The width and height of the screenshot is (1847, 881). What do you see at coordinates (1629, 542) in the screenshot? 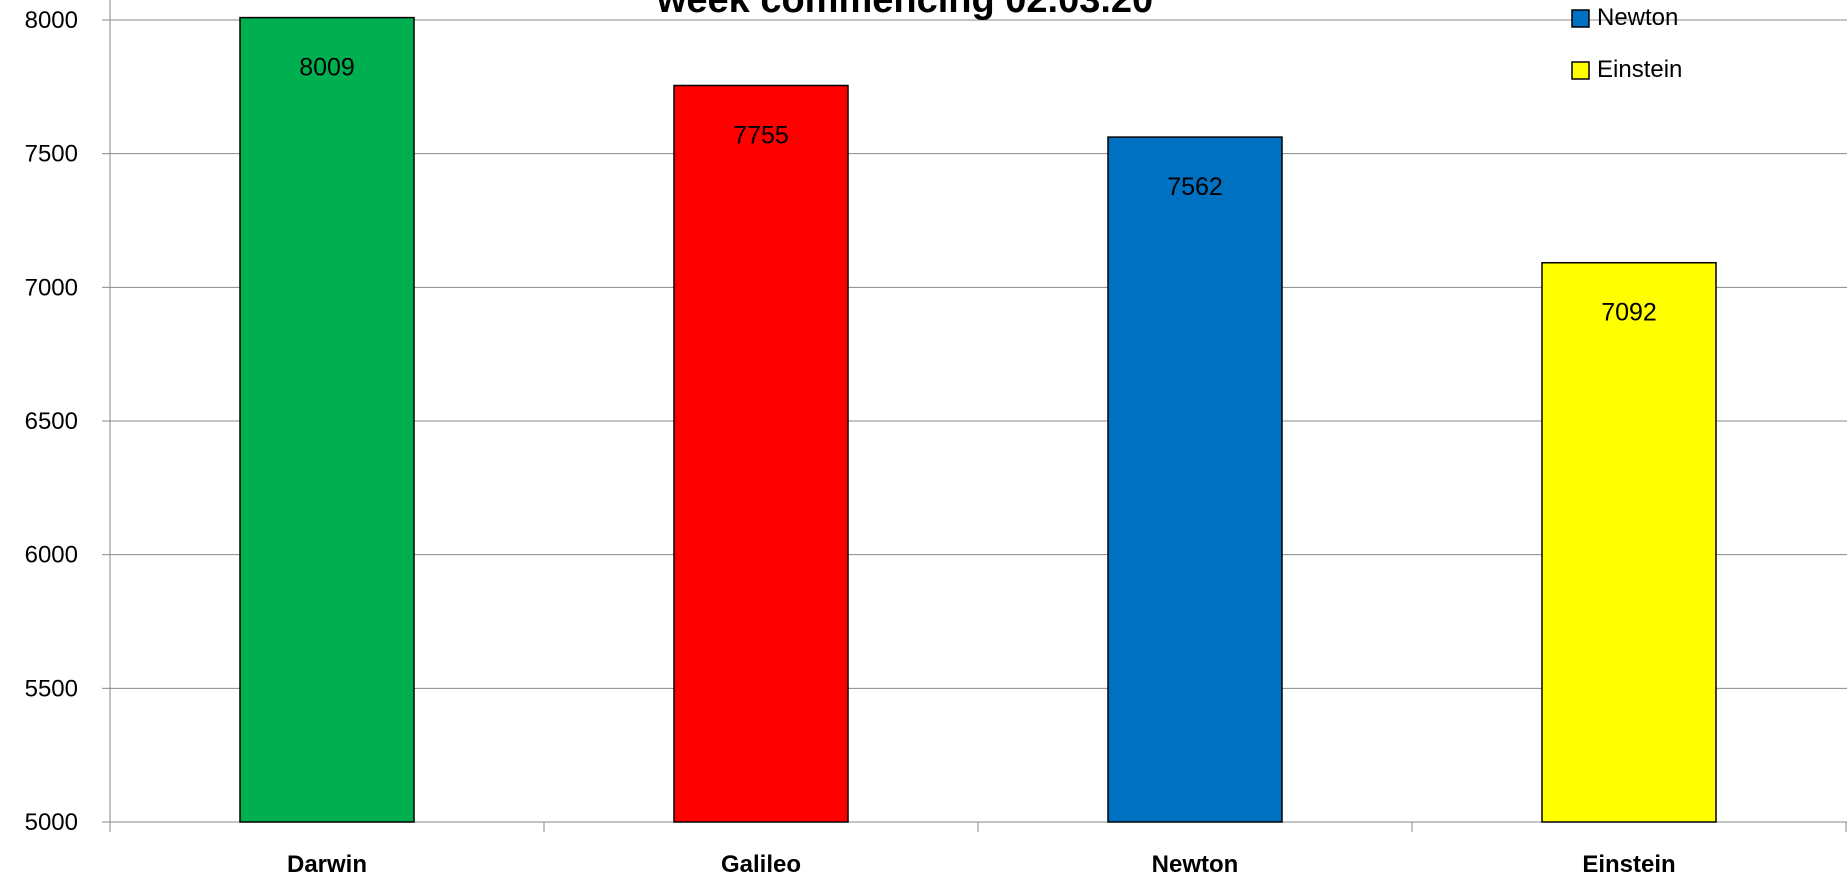
I see `bar-einstein` at bounding box center [1629, 542].